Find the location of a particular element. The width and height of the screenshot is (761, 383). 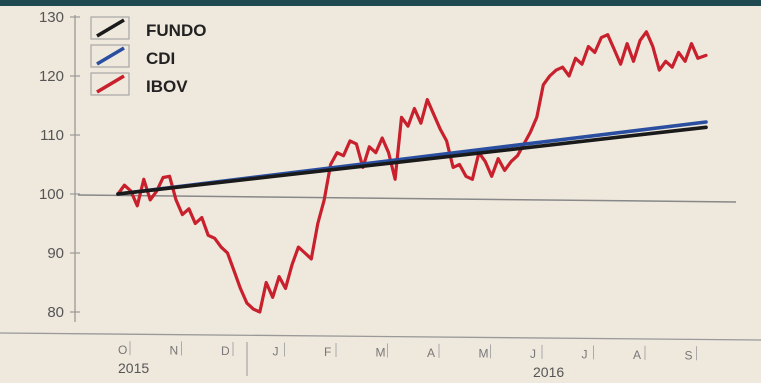

legend-label-cdi: CDI is located at coordinates (160, 58).